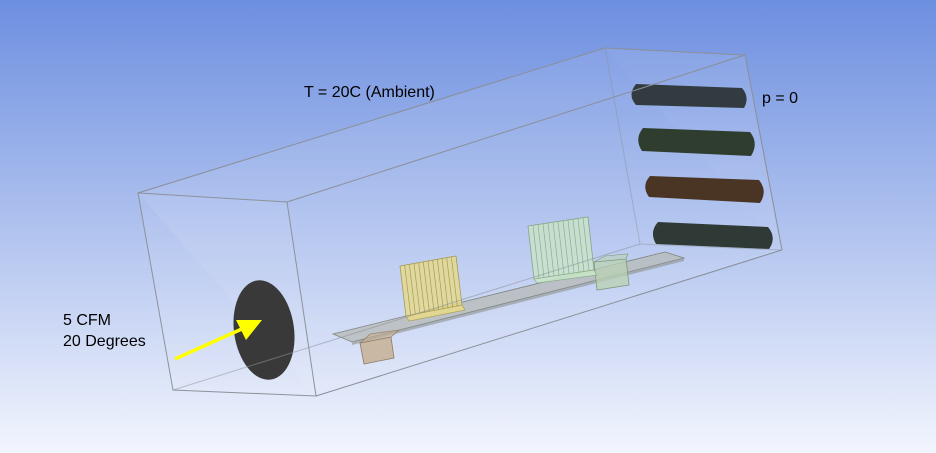 The image size is (936, 453). Describe the element at coordinates (87, 320) in the screenshot. I see `inlet-flow-rate: 5 CFM` at that location.